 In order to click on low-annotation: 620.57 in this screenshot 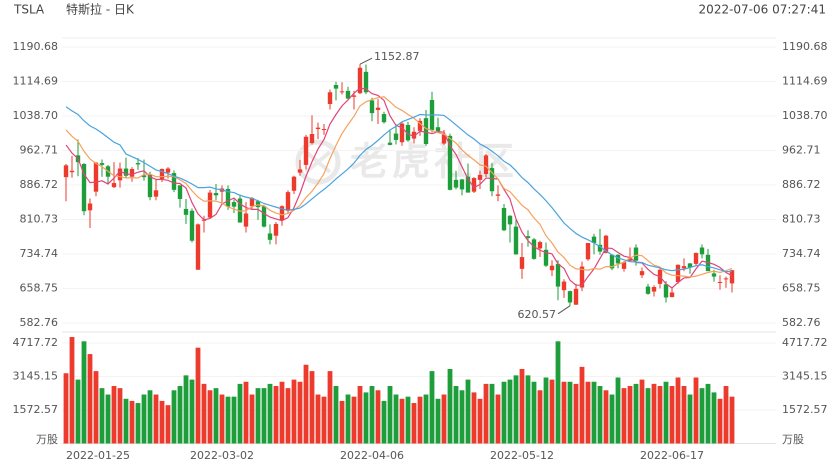, I will do `click(537, 314)`.